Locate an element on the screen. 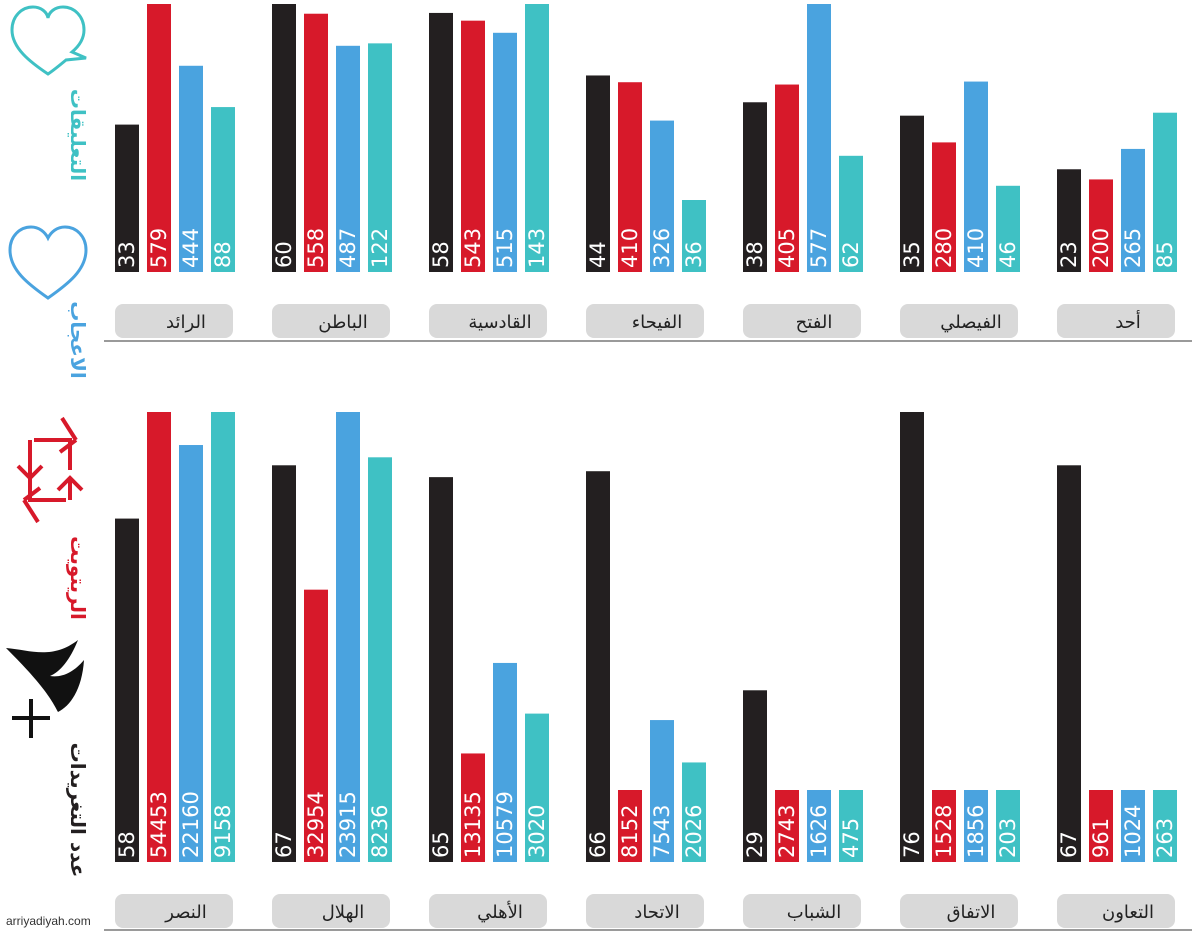 This screenshot has height=933, width=1200. retweet-icon is located at coordinates (50, 470).